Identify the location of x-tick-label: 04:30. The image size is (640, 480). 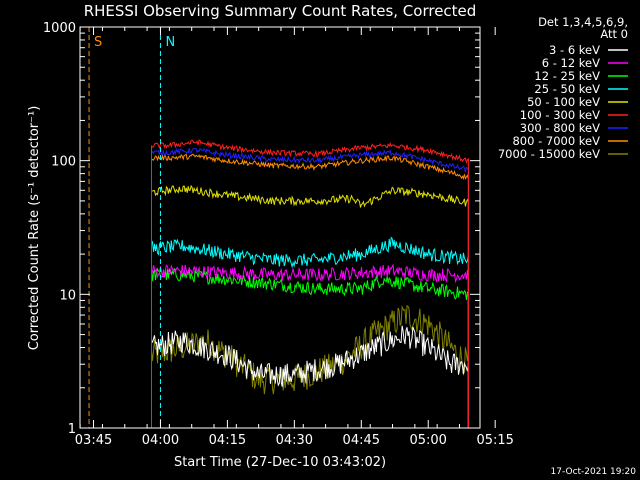
(294, 440).